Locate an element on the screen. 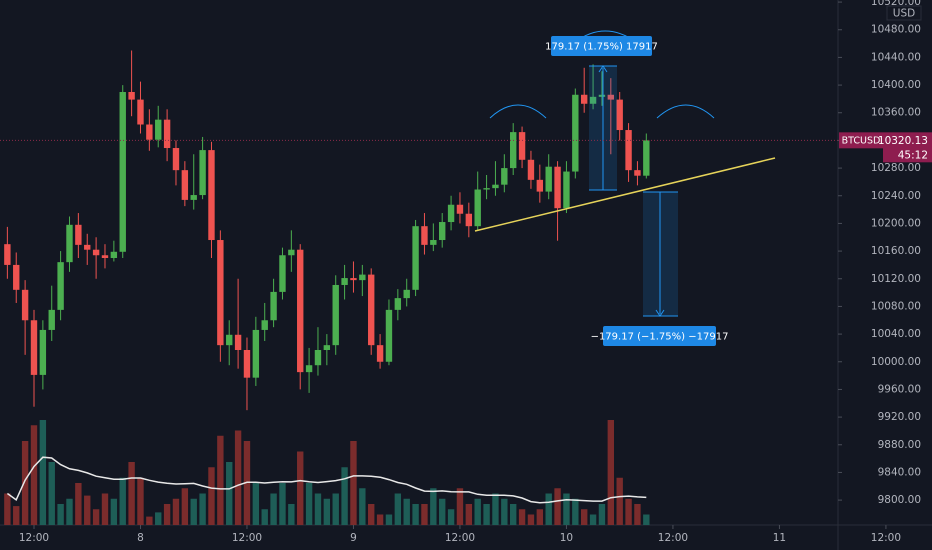 The image size is (932, 550). y-tick-label: 10440.00 is located at coordinates (896, 57).